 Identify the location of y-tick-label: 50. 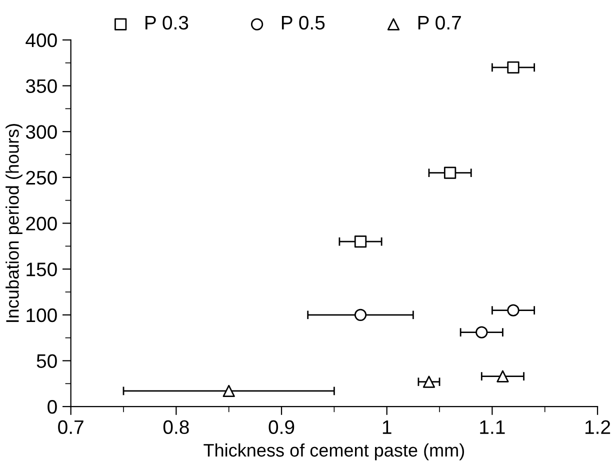
(46, 361).